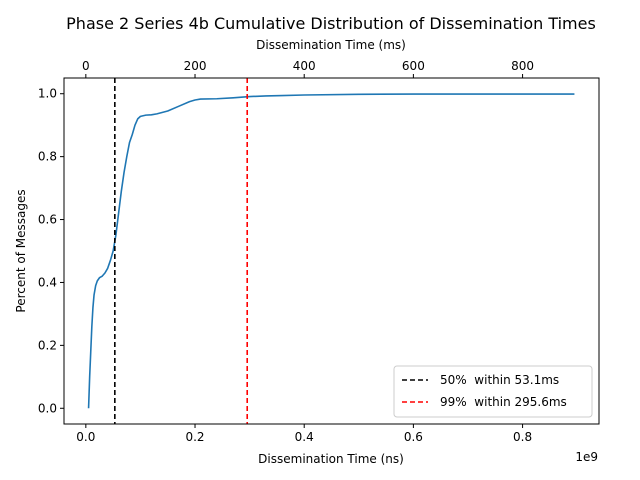 Image resolution: width=640 pixels, height=480 pixels. What do you see at coordinates (413, 66) in the screenshot?
I see `x2-tick-label-3: 600` at bounding box center [413, 66].